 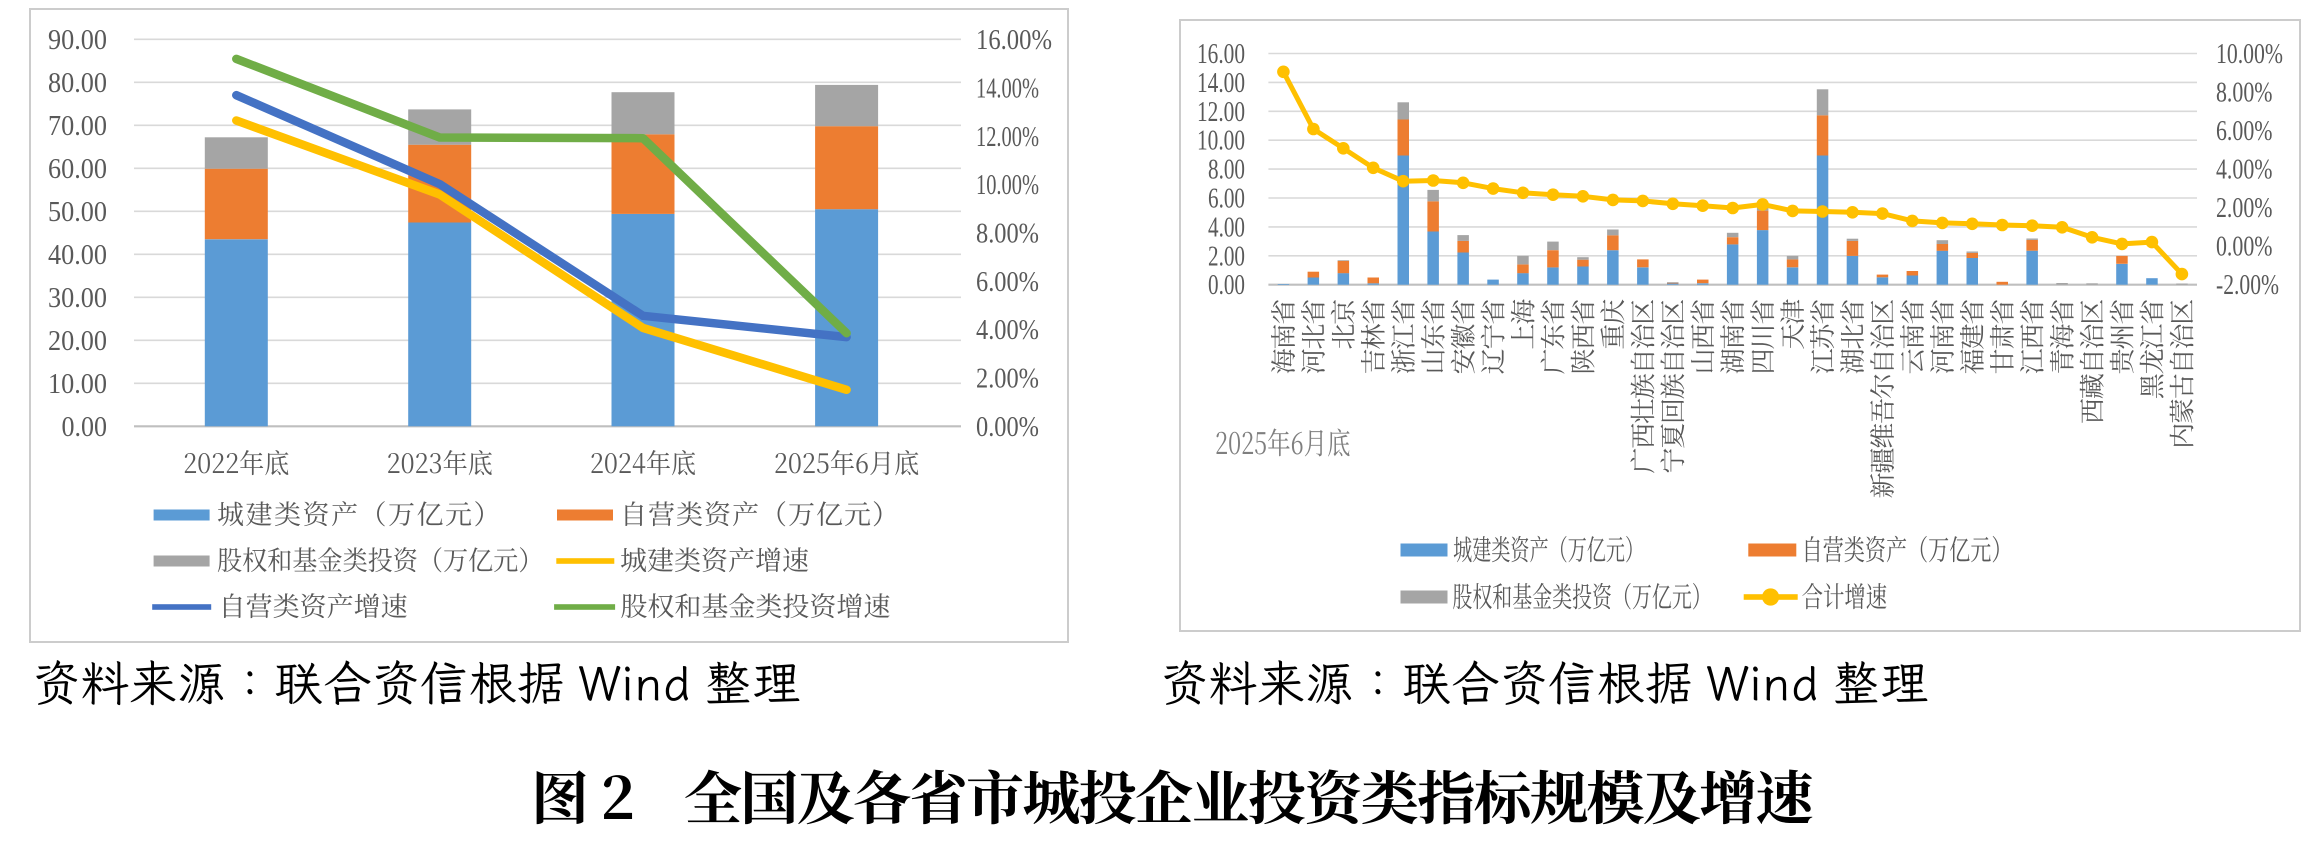 What do you see at coordinates (1221, 54) in the screenshot?
I see `svg-text: 16.00` at bounding box center [1221, 54].